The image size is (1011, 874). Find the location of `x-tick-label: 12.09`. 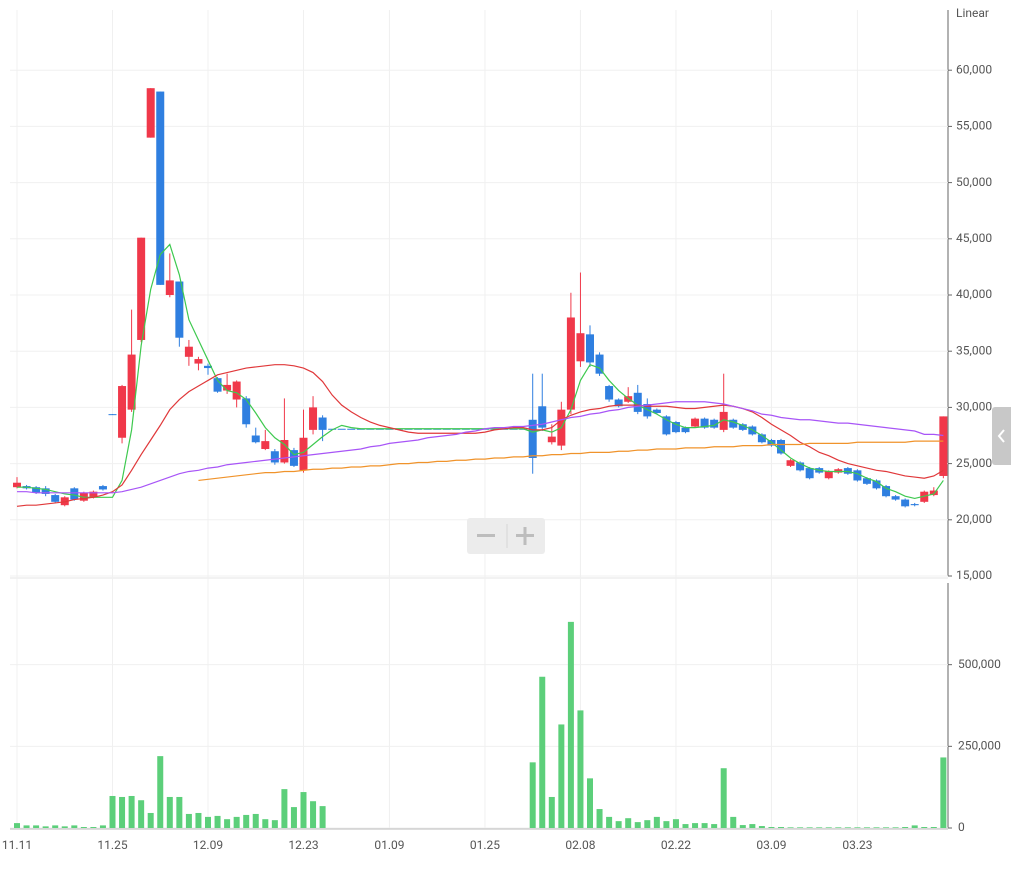

x-tick-label: 12.09 is located at coordinates (208, 845).